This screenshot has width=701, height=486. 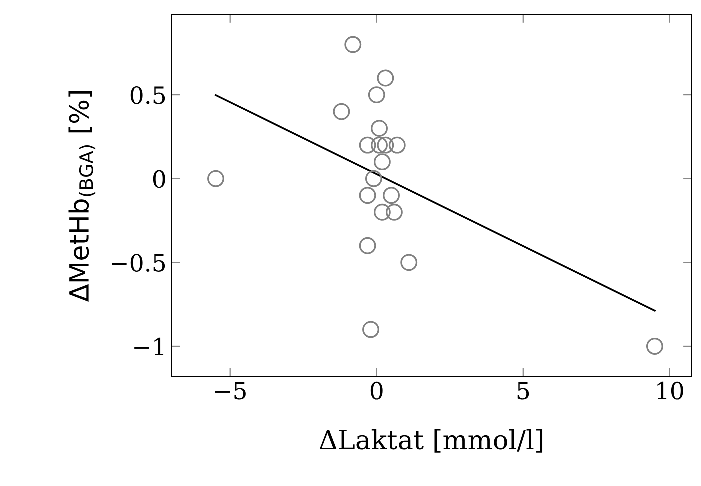 I want to click on y-tick-label: −0.5, so click(x=139, y=263).